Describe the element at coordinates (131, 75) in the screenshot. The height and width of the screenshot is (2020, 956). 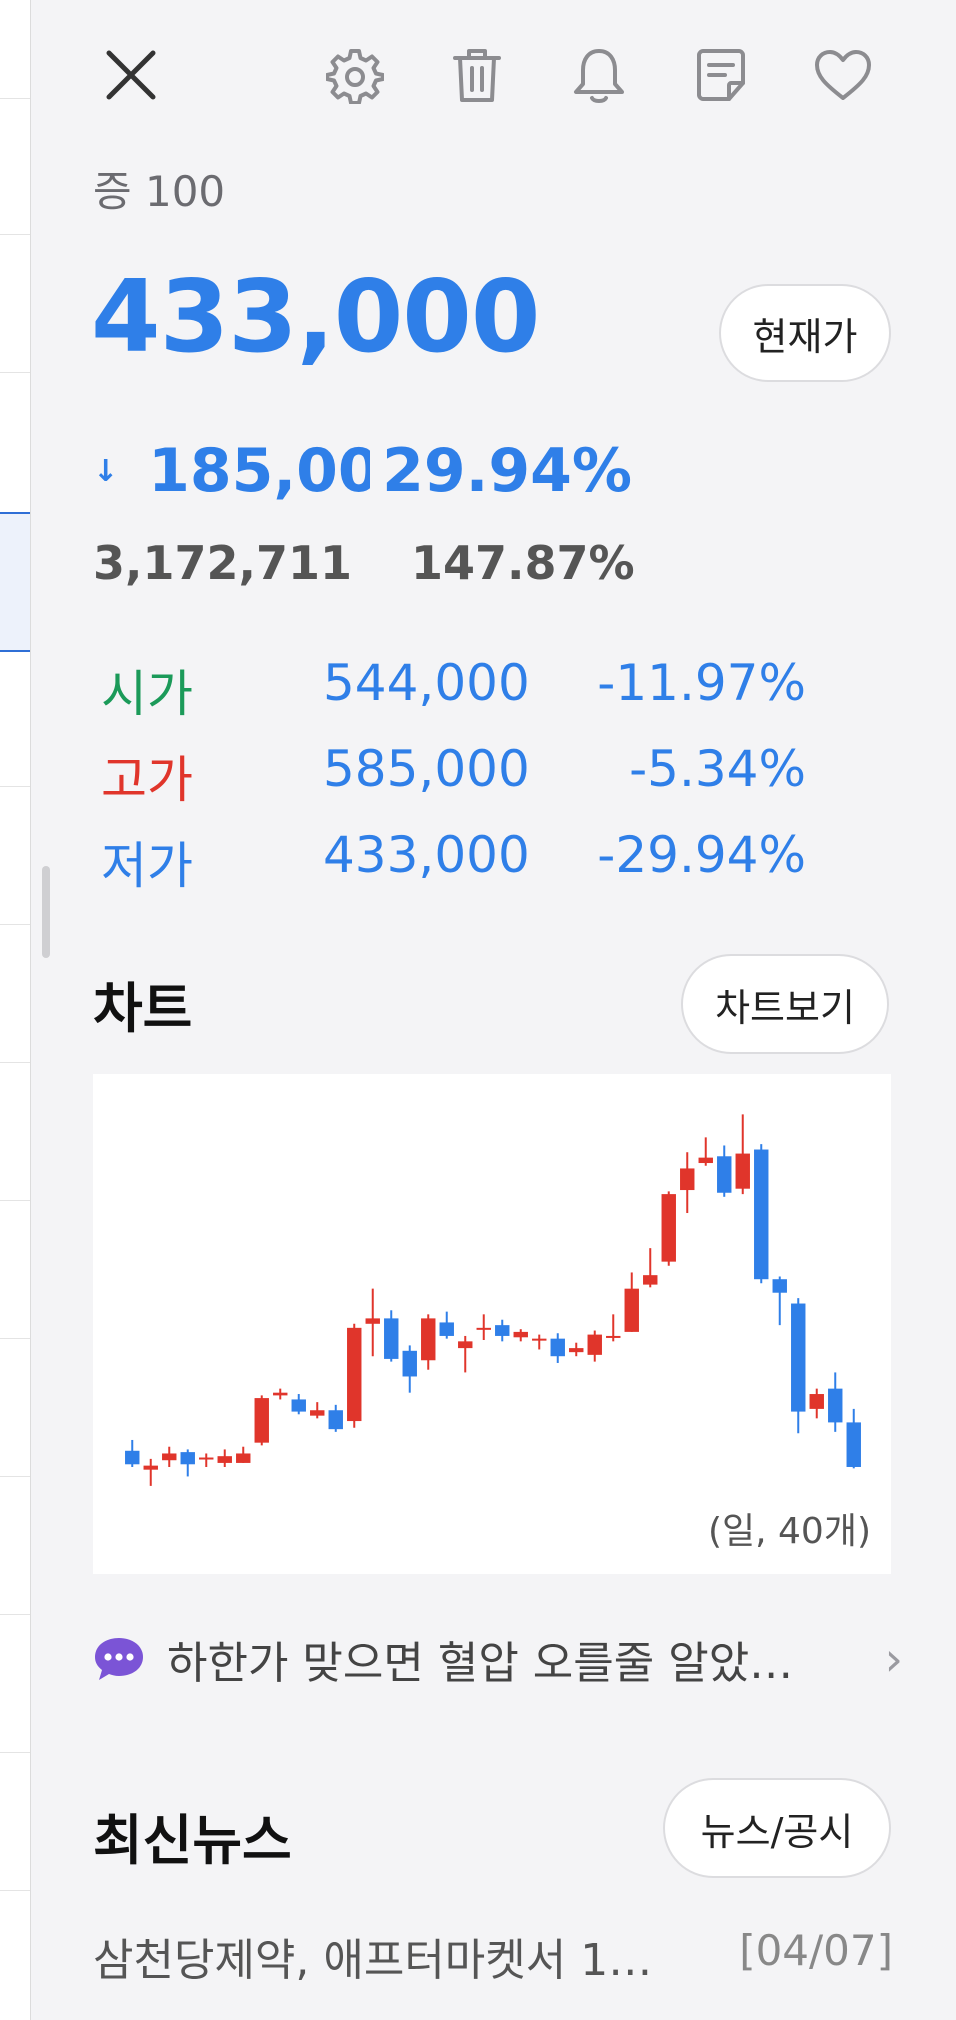
I see `close-icon` at that location.